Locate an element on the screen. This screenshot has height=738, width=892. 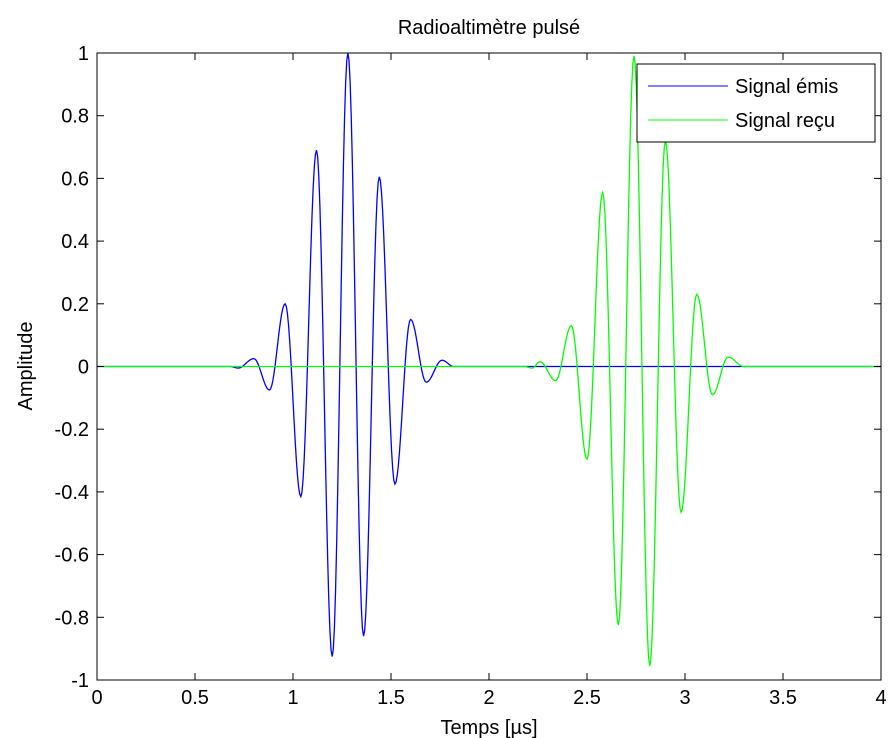
x-axis-label: Temps [µs] is located at coordinates (488, 727).